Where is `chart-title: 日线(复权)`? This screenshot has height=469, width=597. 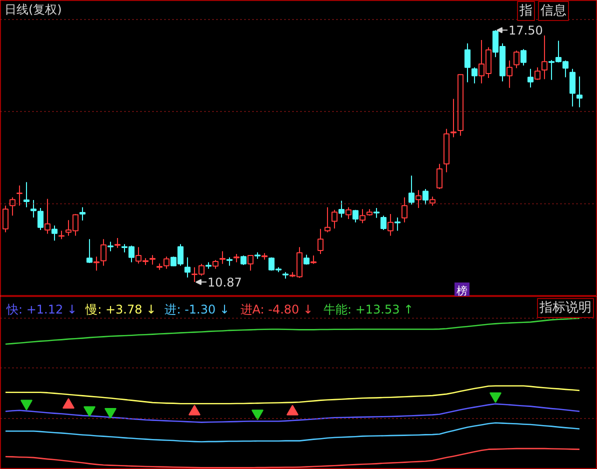 chart-title: 日线(复权) is located at coordinates (33, 9).